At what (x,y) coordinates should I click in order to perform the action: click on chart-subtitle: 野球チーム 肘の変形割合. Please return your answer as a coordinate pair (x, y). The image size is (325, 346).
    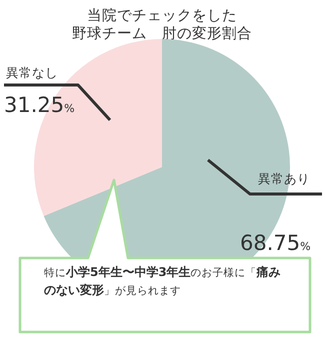
    Looking at the image, I should click on (162, 33).